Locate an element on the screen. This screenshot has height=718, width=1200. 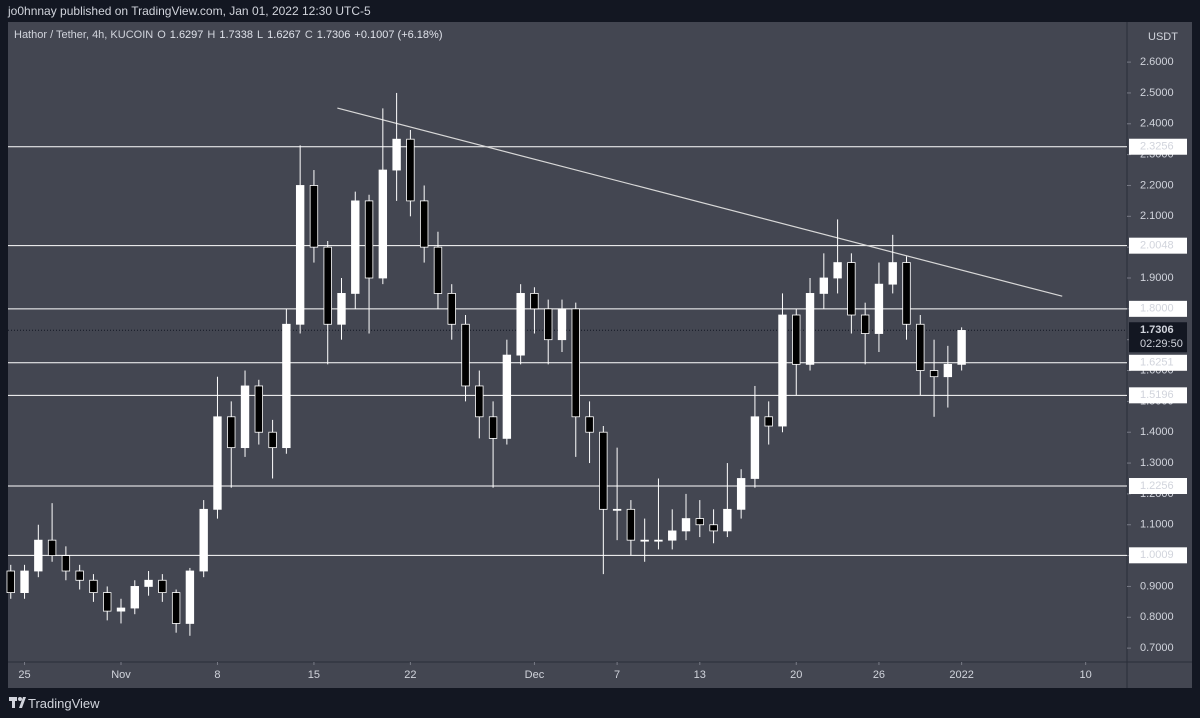
legend-text: 1.7306 is located at coordinates (333, 35).